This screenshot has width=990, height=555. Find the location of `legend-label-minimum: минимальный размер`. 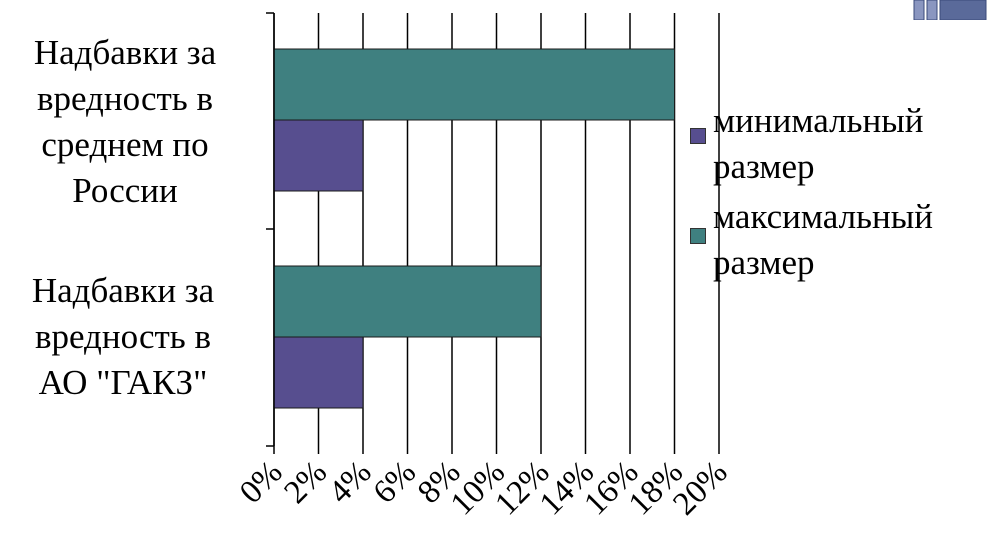

legend-label-minimum: минимальный размер is located at coordinates (818, 143).